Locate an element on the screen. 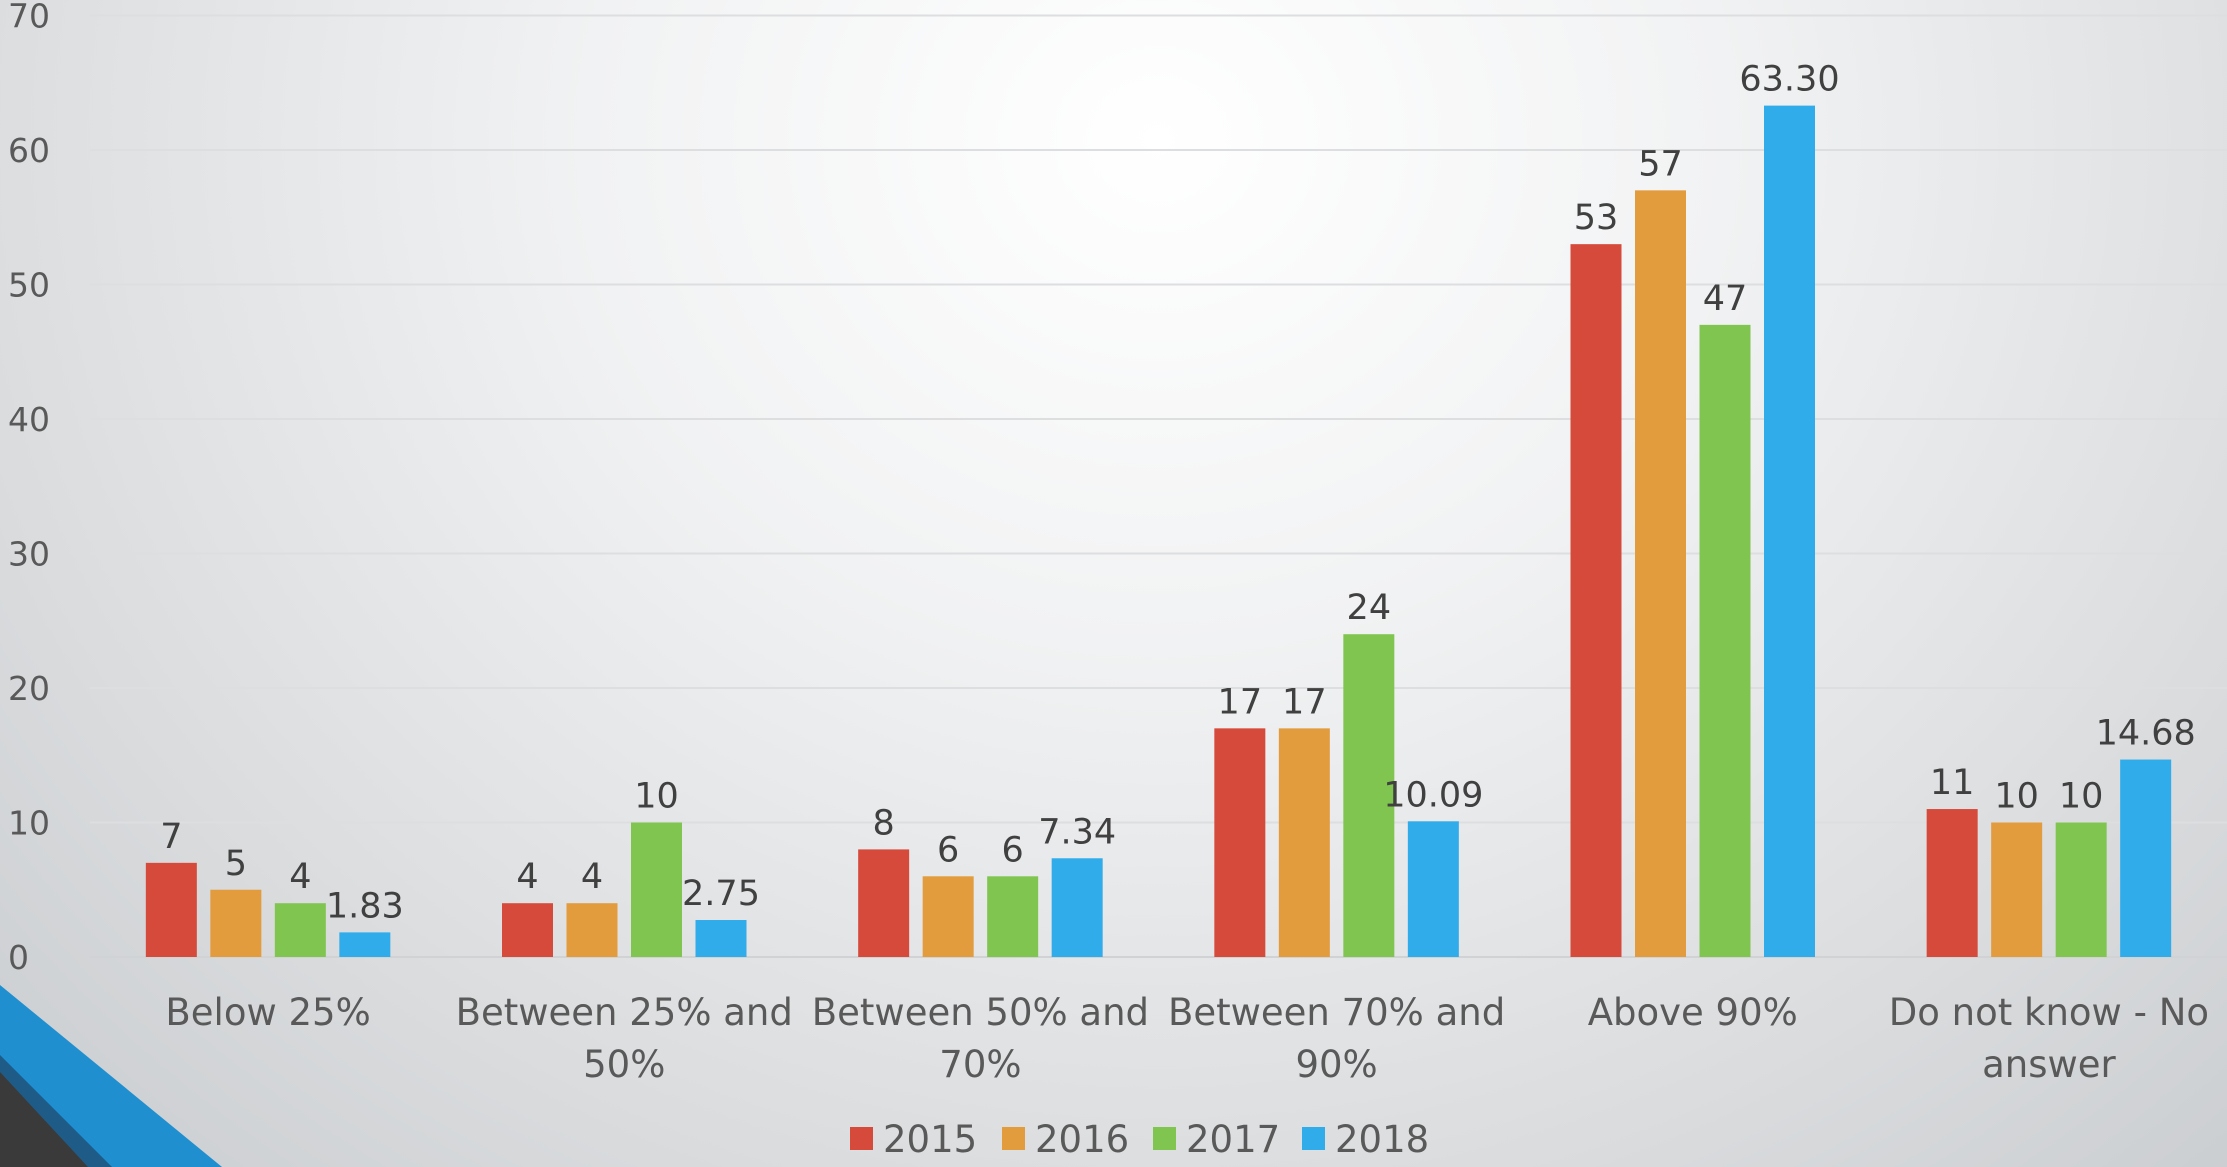 The image size is (2227, 1167). data-label: 1.83 is located at coordinates (365, 906).